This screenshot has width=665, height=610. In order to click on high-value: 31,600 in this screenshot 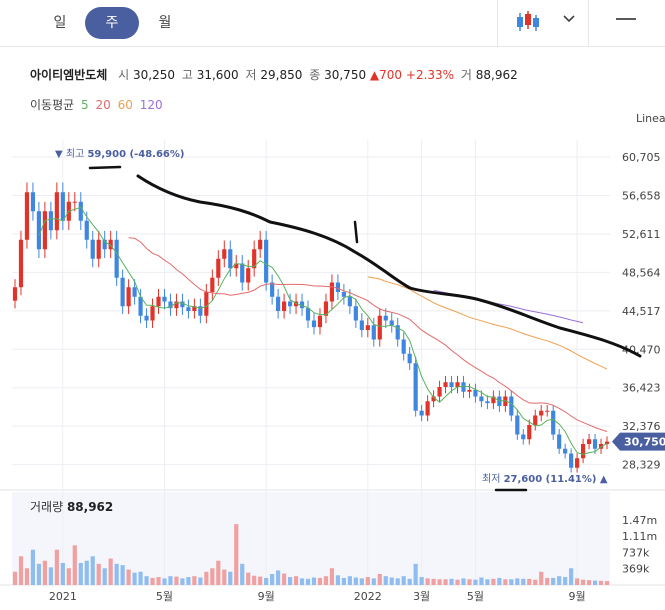, I will do `click(217, 75)`.